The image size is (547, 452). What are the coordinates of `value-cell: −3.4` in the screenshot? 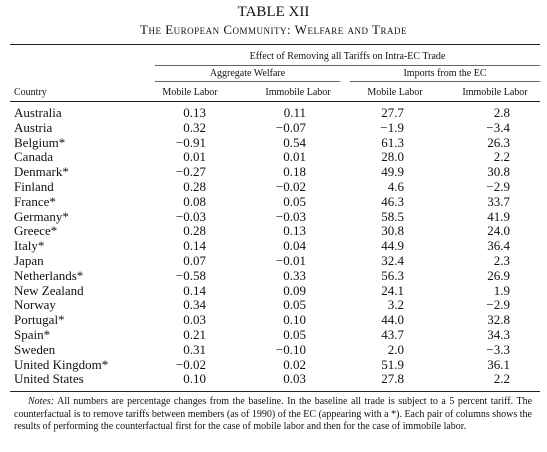 It's located at (498, 127).